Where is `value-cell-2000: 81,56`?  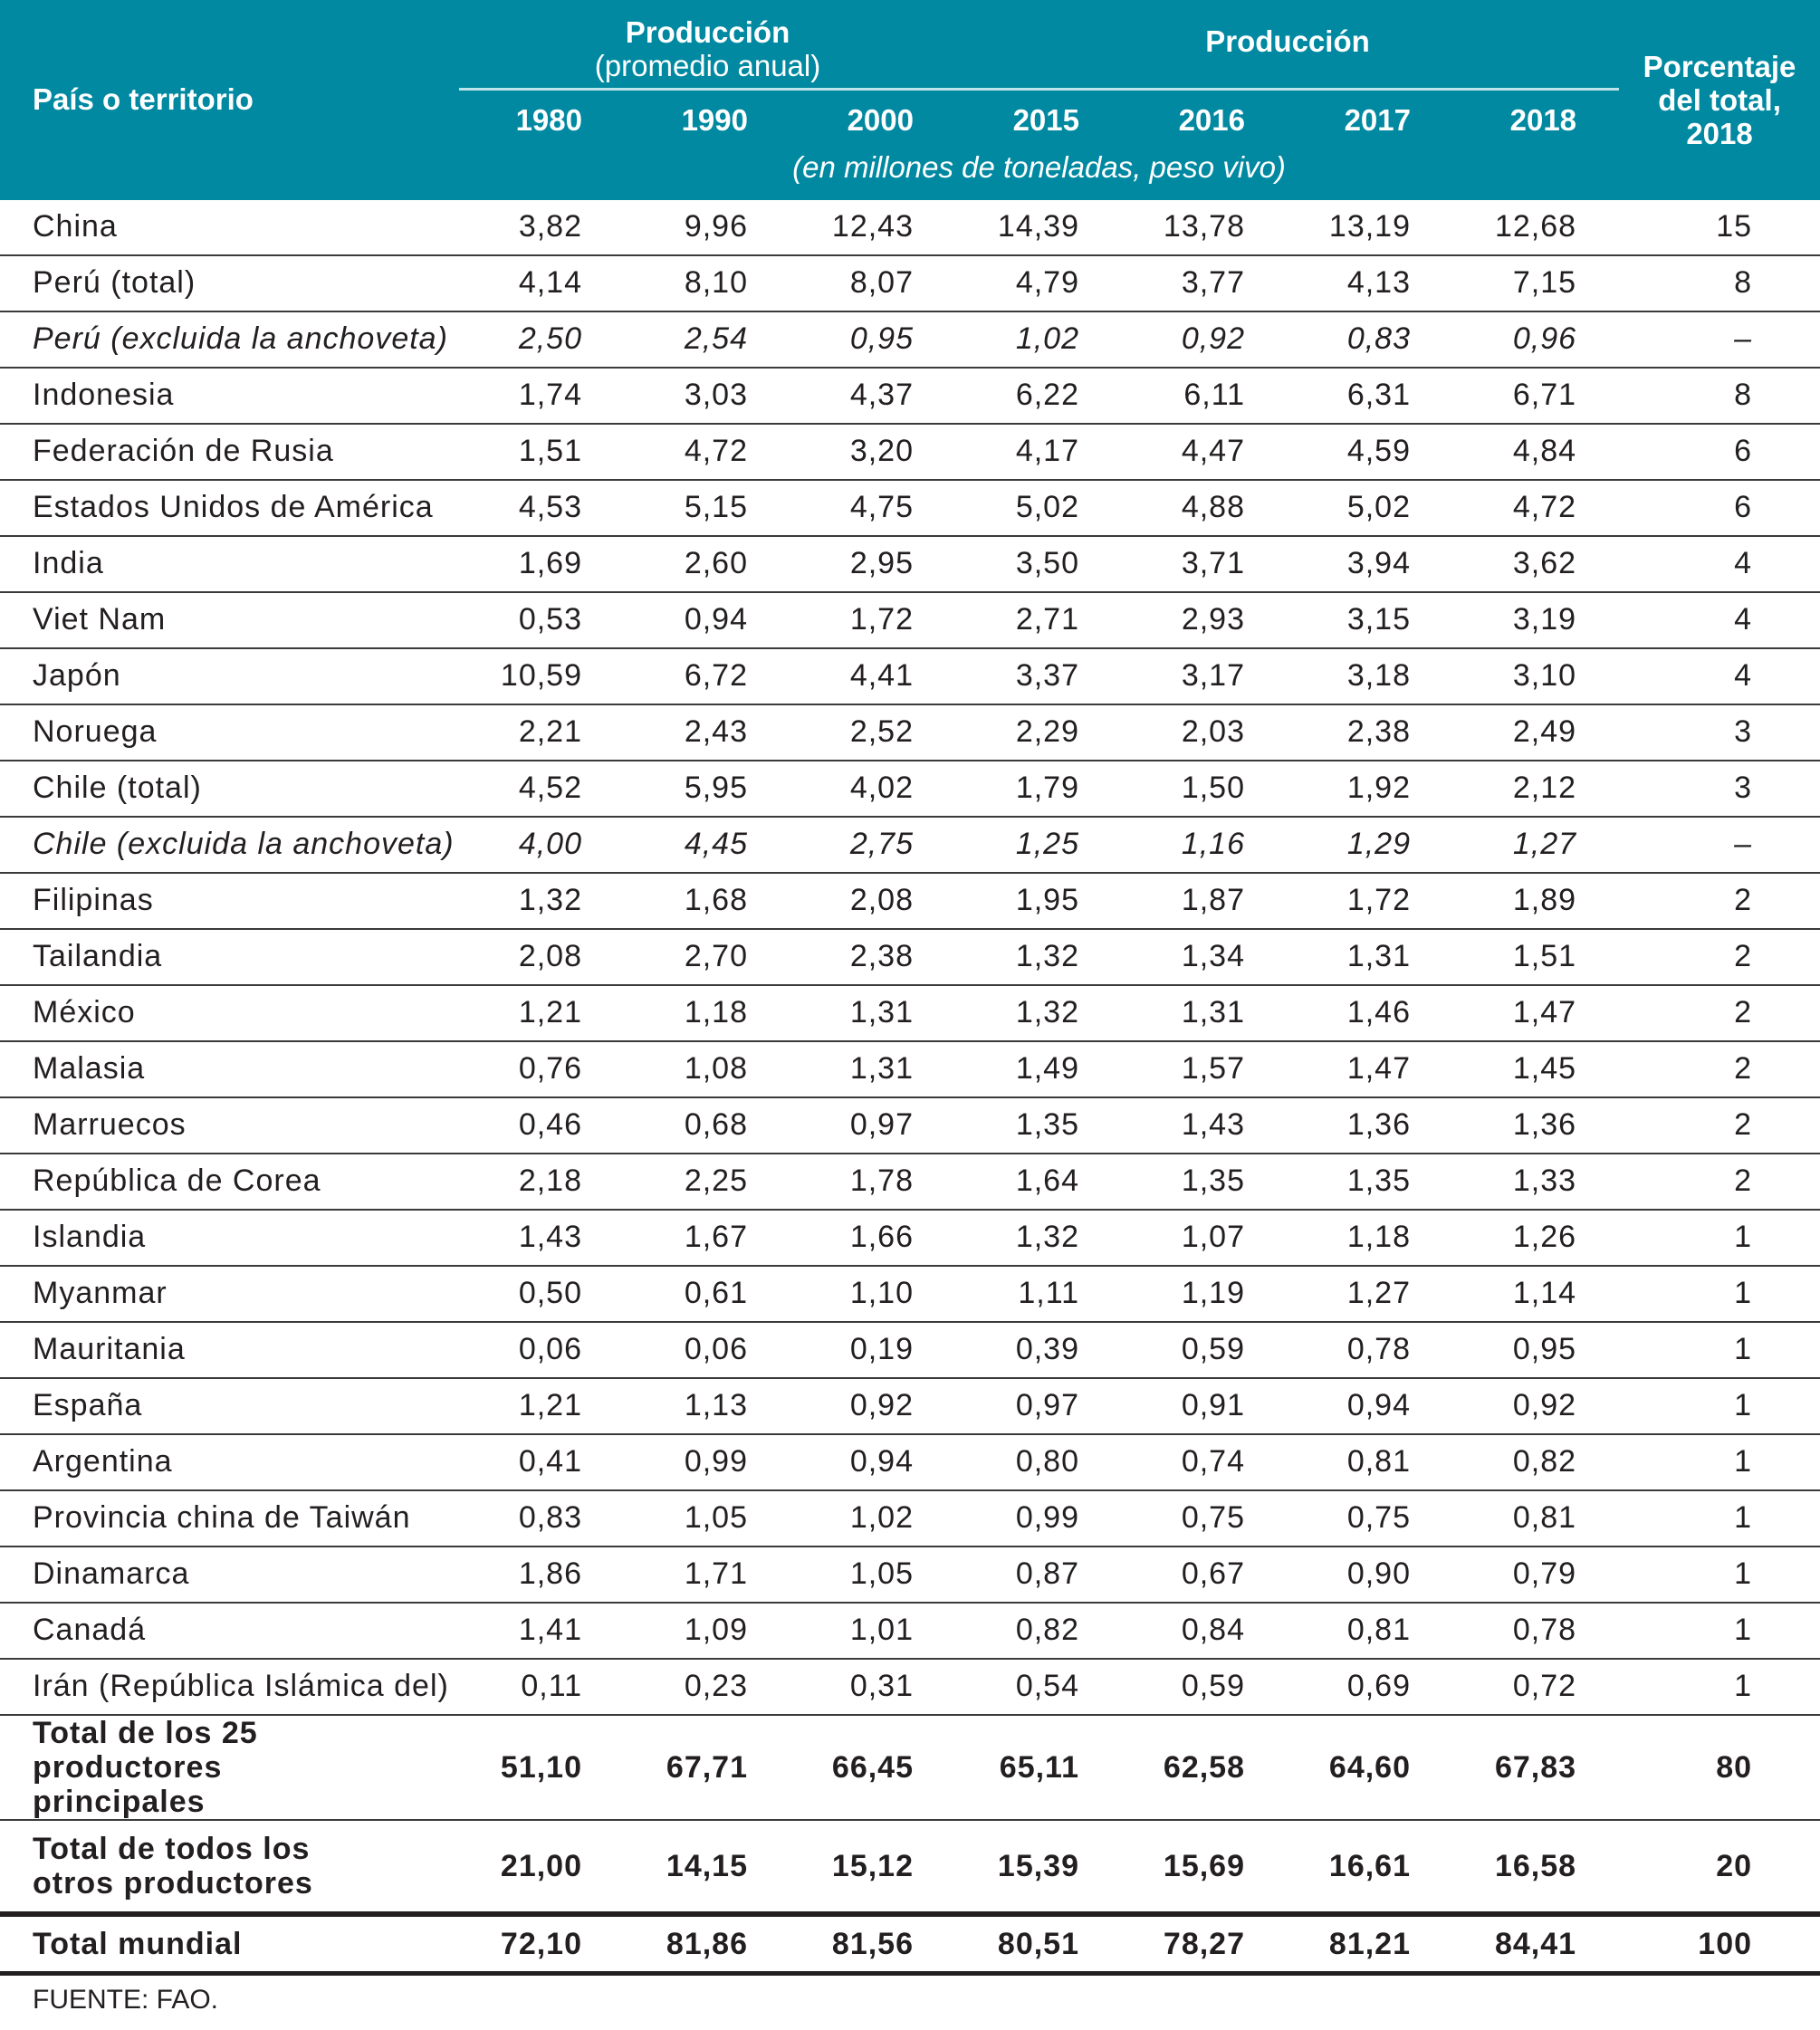
value-cell-2000: 81,56 is located at coordinates (873, 1943).